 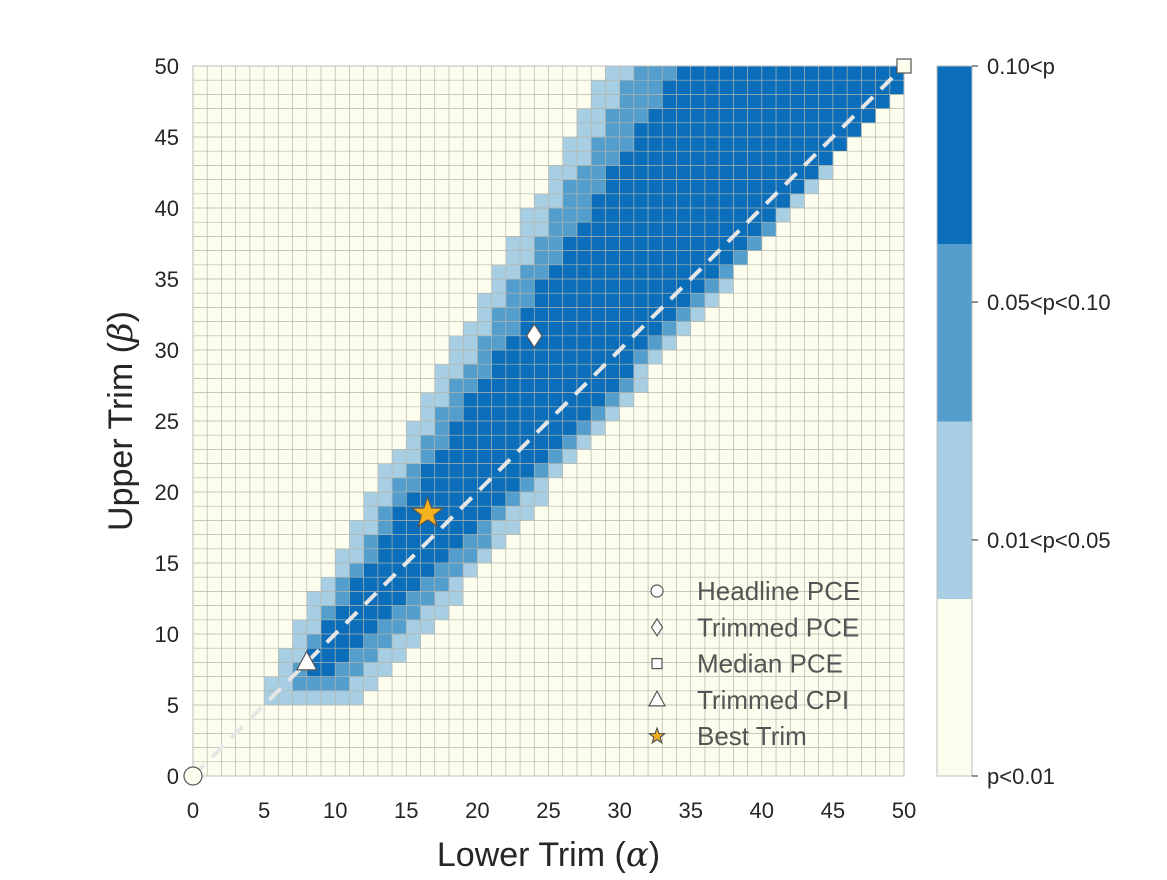 What do you see at coordinates (752, 736) in the screenshot?
I see `legend-label: Best Trim` at bounding box center [752, 736].